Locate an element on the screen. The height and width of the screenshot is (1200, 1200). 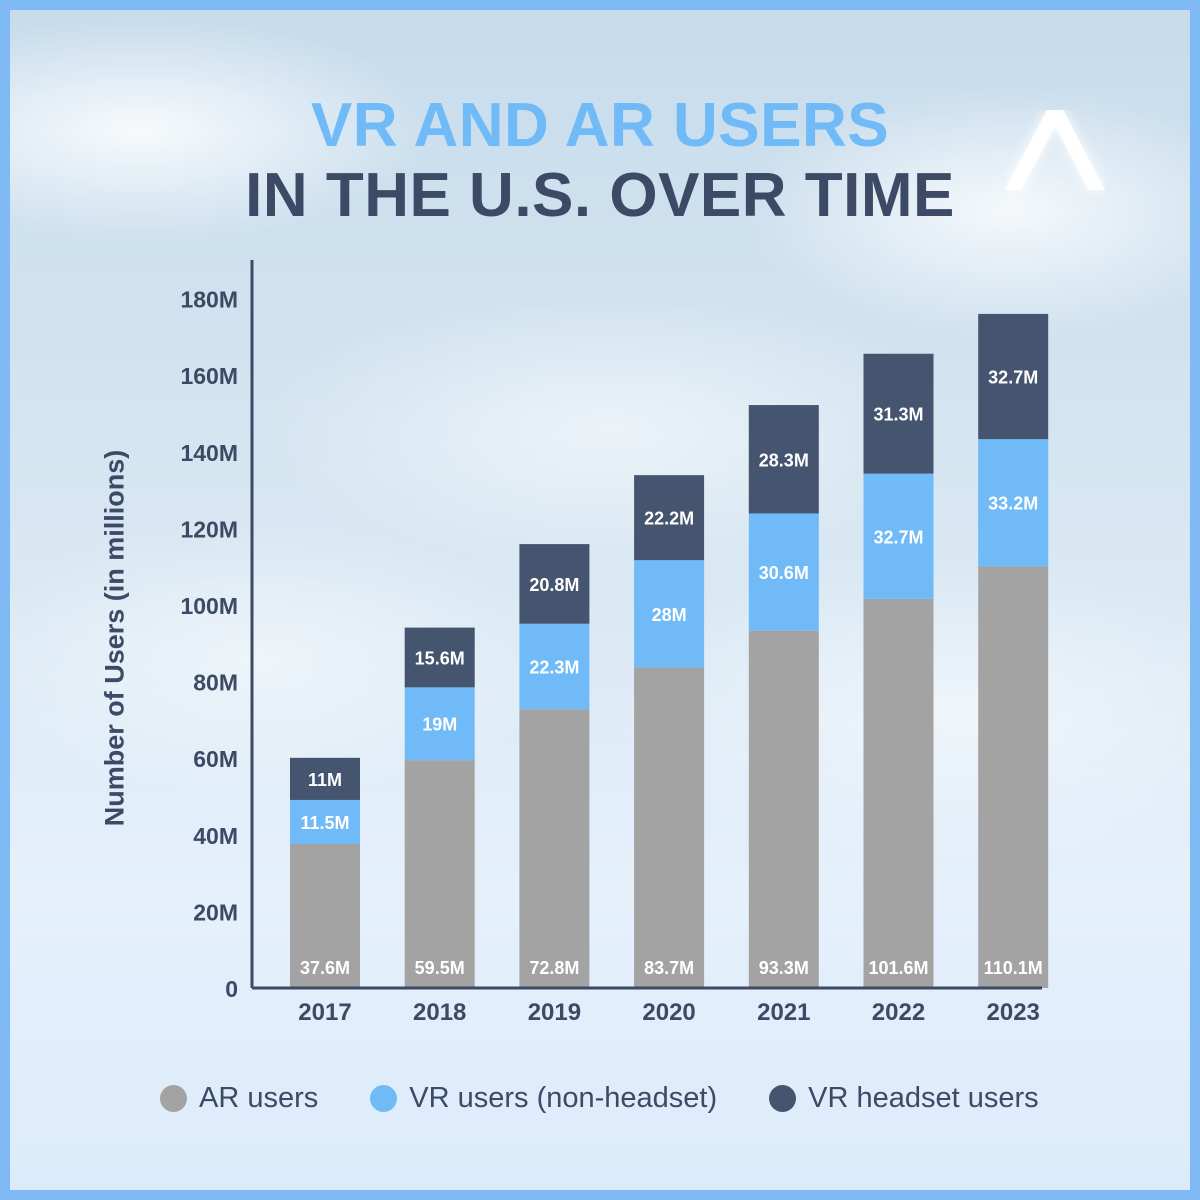
data-label: 20.8M is located at coordinates (554, 585).